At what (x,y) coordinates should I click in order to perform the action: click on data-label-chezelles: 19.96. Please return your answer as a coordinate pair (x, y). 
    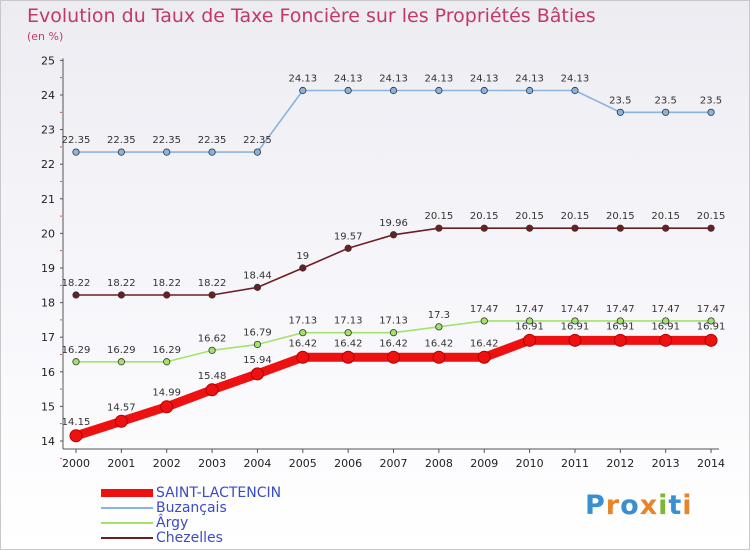
    Looking at the image, I should click on (393, 223).